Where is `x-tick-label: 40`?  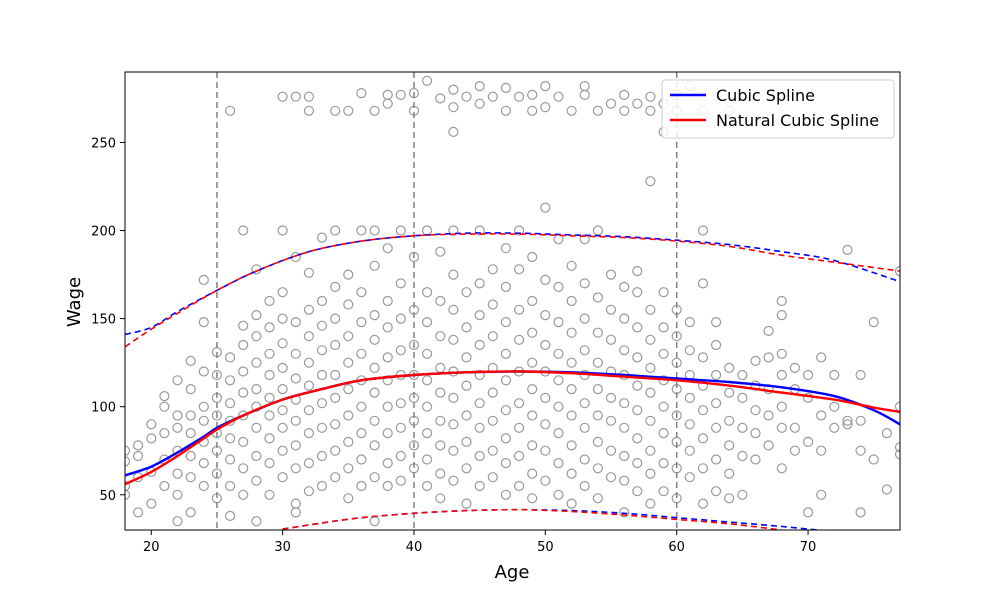
x-tick-label: 40 is located at coordinates (414, 547).